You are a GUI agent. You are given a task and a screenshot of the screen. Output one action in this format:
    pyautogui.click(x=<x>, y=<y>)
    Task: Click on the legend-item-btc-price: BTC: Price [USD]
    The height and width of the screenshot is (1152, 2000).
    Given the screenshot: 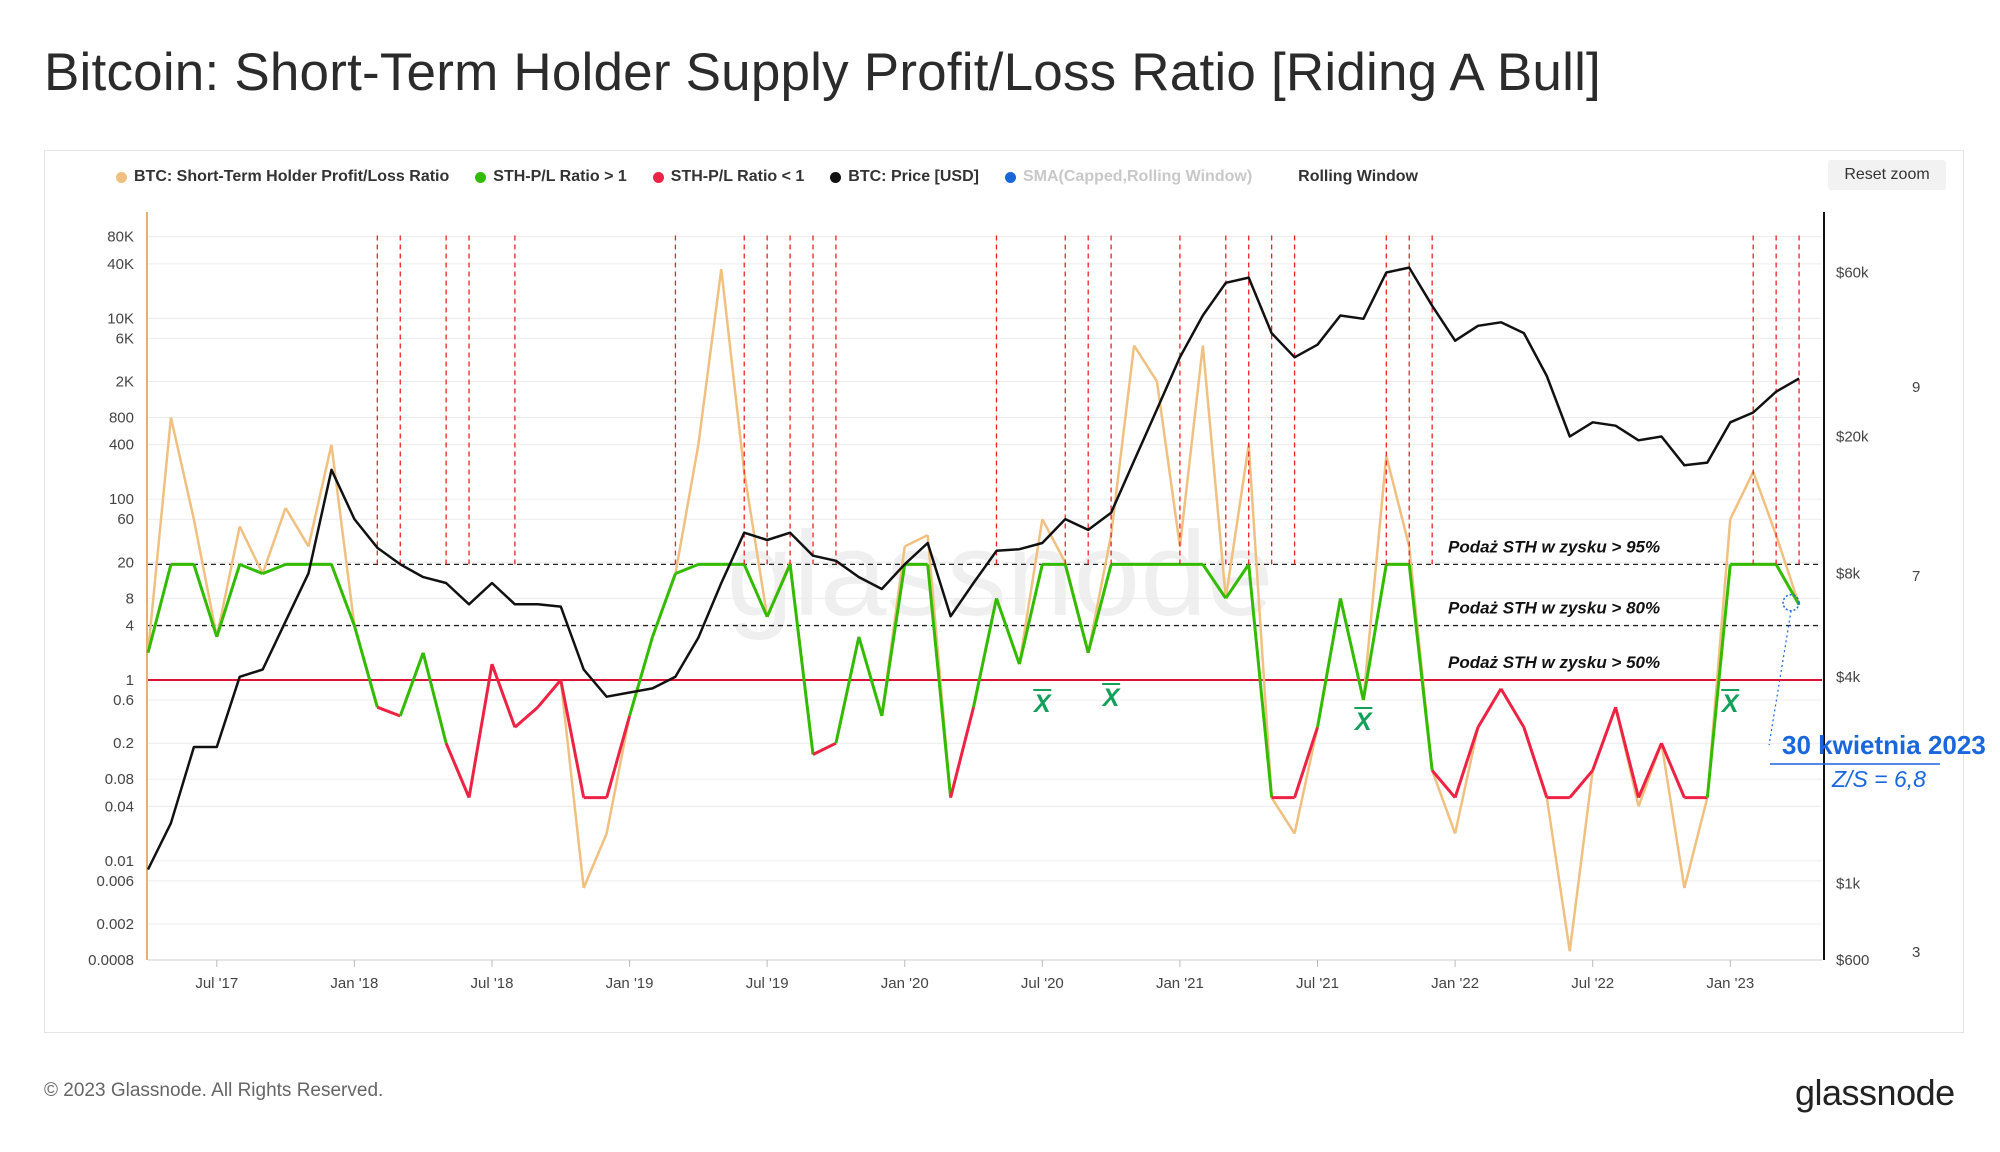 What is the action you would take?
    pyautogui.click(x=904, y=177)
    